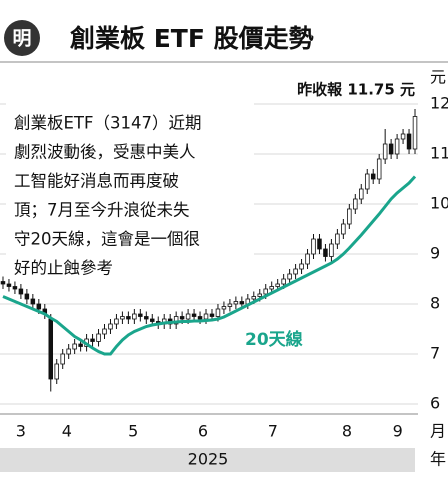  What do you see at coordinates (63, 268) in the screenshot?
I see `body-text-line: 好的止蝕參考` at bounding box center [63, 268].